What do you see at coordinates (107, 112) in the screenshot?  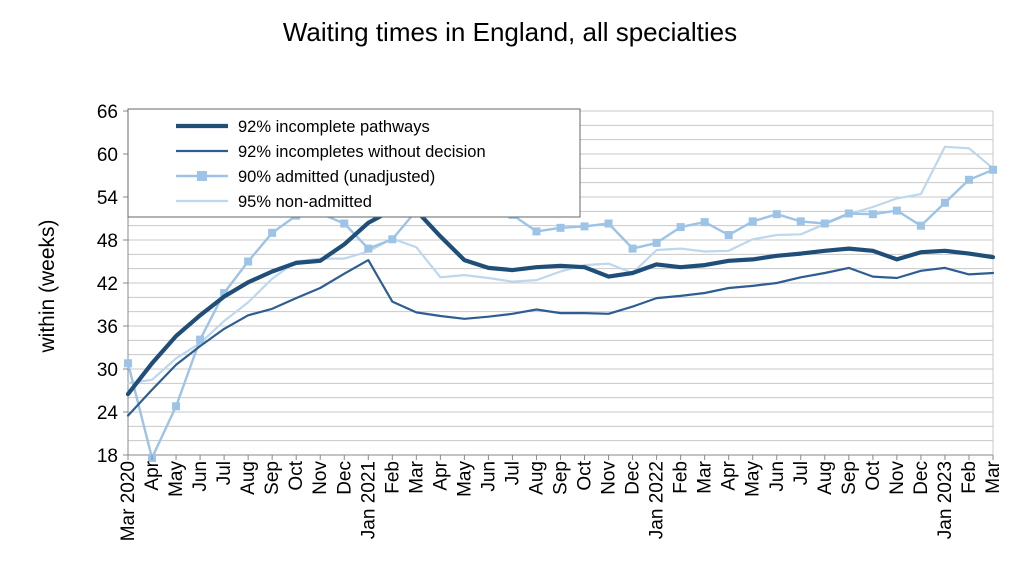 I see `y-tick-label: 66` at bounding box center [107, 112].